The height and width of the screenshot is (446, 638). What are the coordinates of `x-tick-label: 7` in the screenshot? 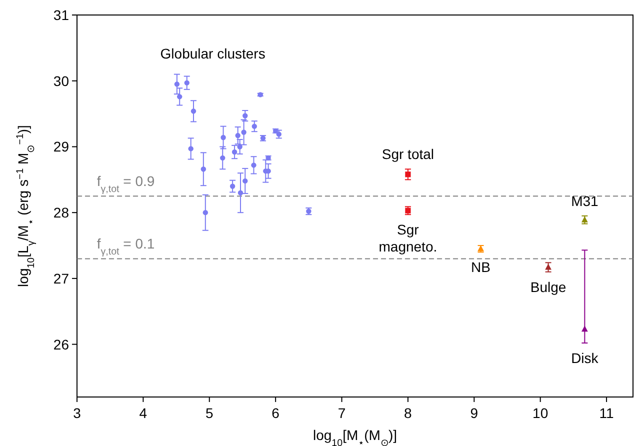 It's located at (342, 413).